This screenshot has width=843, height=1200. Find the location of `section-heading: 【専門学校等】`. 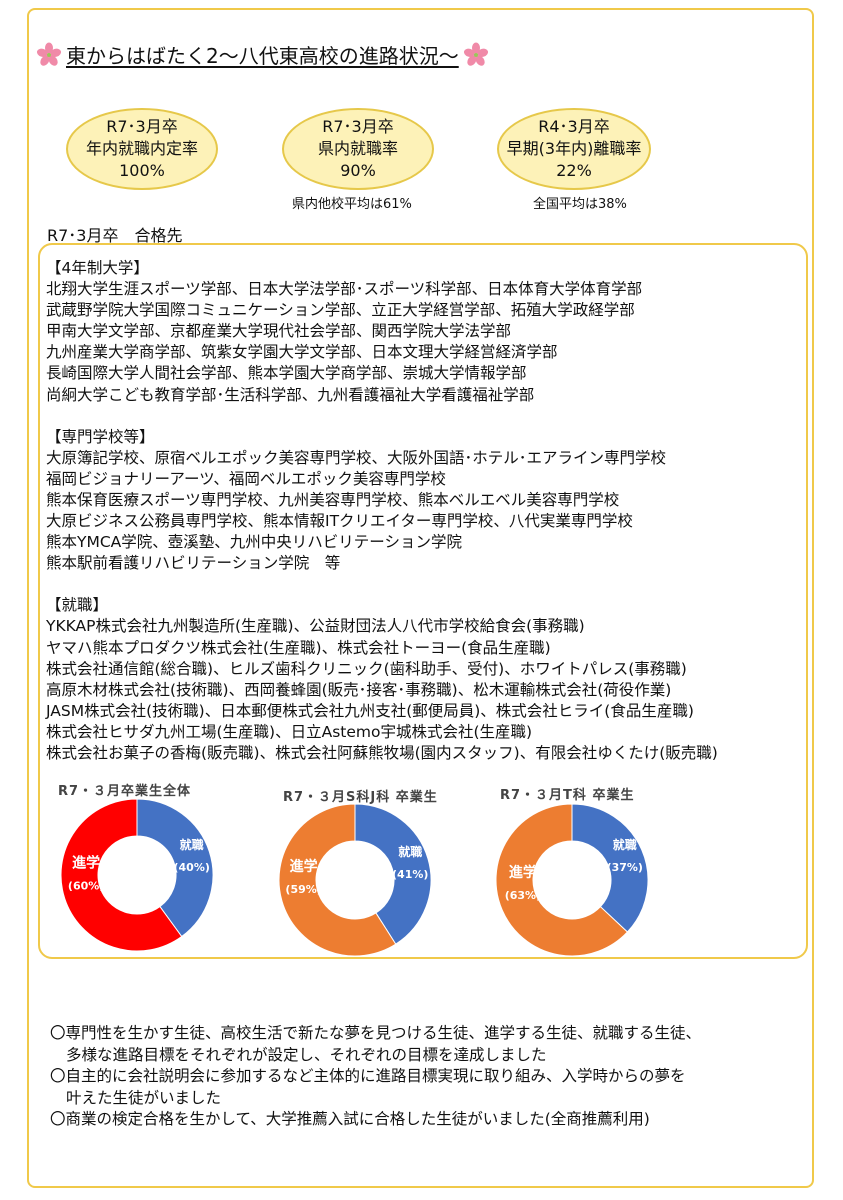

section-heading: 【専門学校等】 is located at coordinates (100, 436).